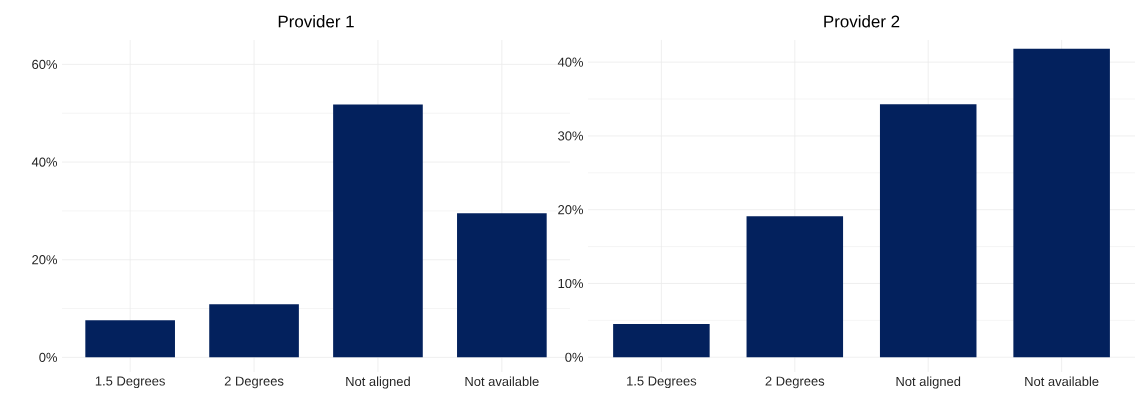  Describe the element at coordinates (862, 21) in the screenshot. I see `chart-title: Provider 2` at that location.